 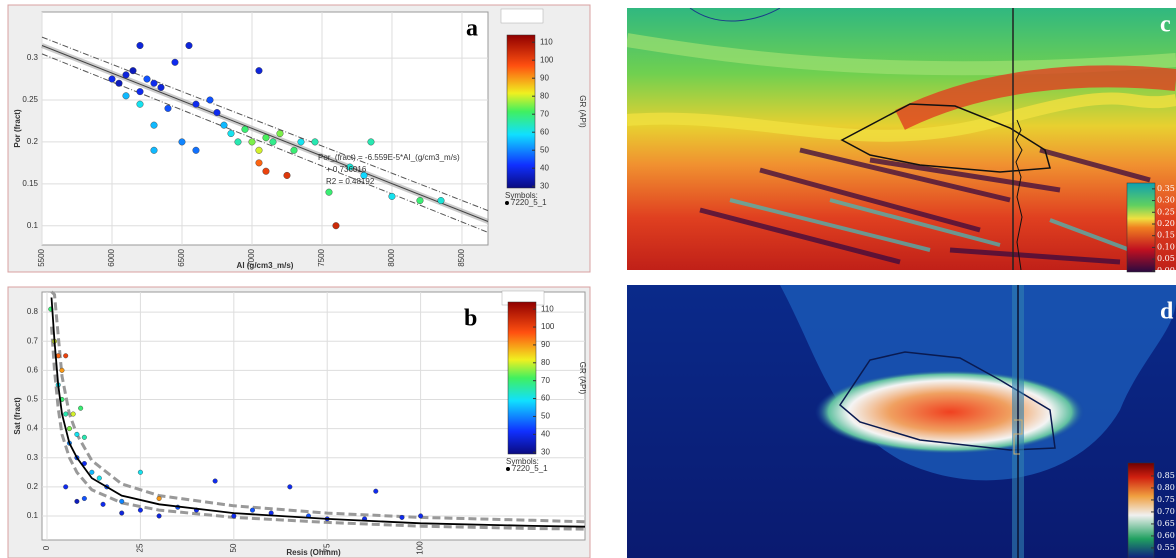 I want to click on colorbar-tick-label: 0.30, so click(x=1166, y=200).